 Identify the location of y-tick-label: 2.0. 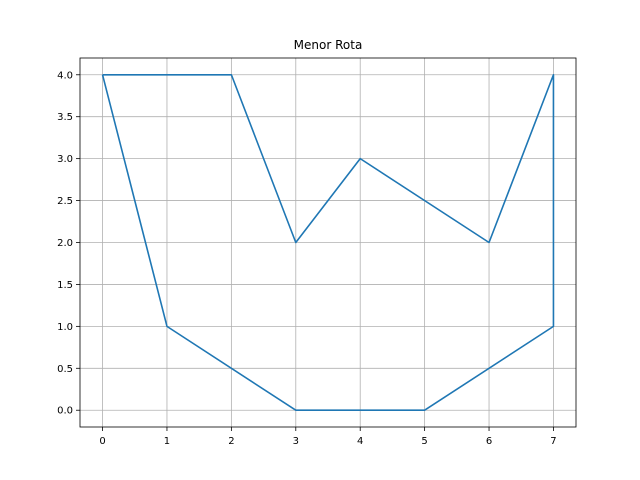
(65, 243).